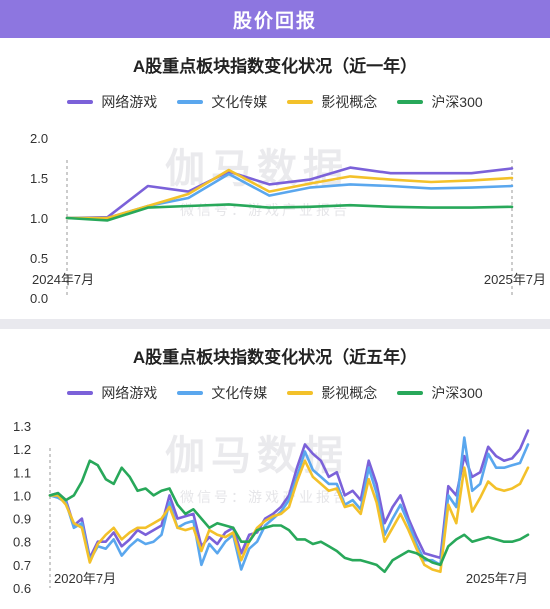 This screenshot has height=609, width=550. What do you see at coordinates (275, 66) in the screenshot?
I see `chart-title: A股重点板块指数变化状况（近一年）` at bounding box center [275, 66].